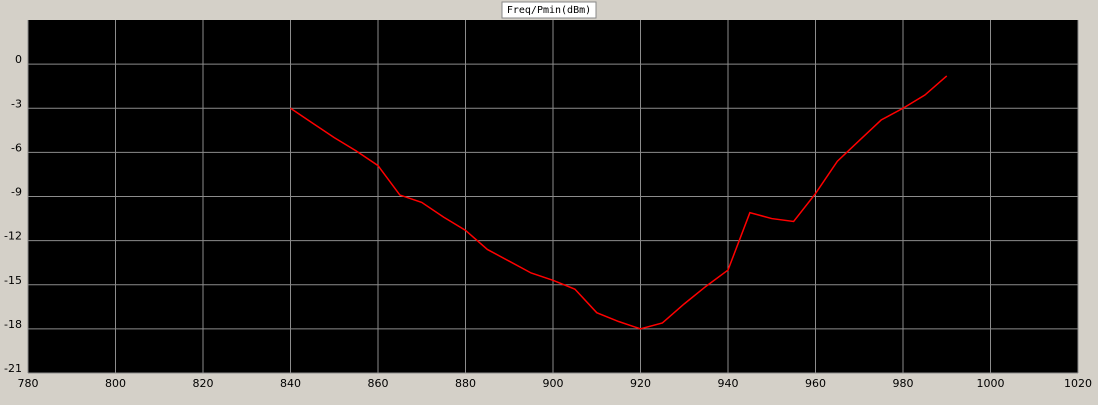  What do you see at coordinates (203, 383) in the screenshot?
I see `x-tick-label: 820` at bounding box center [203, 383].